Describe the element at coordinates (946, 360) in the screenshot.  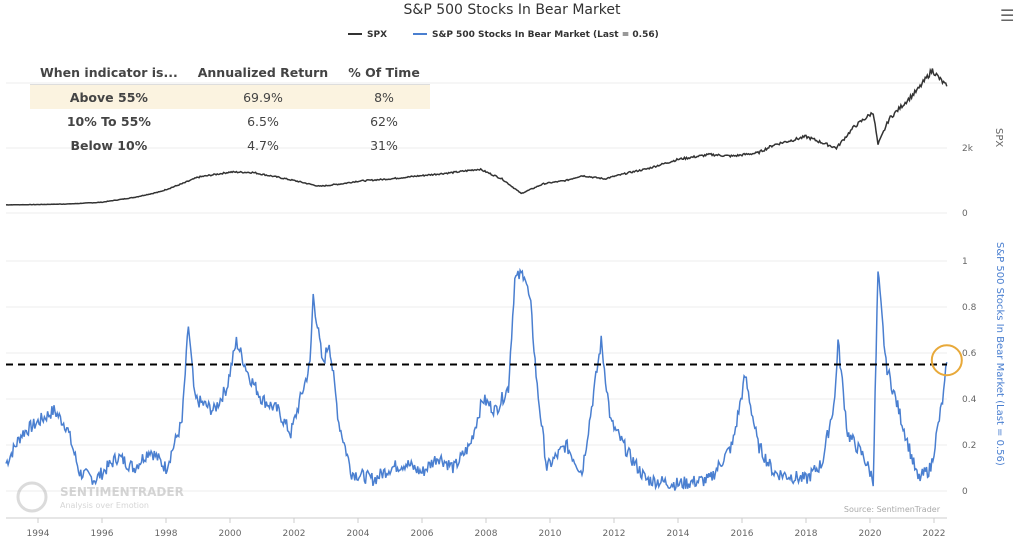
I see `highlight-circle` at that location.